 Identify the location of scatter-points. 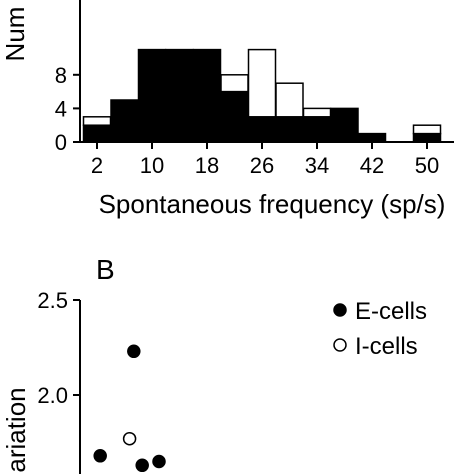
(129, 408).